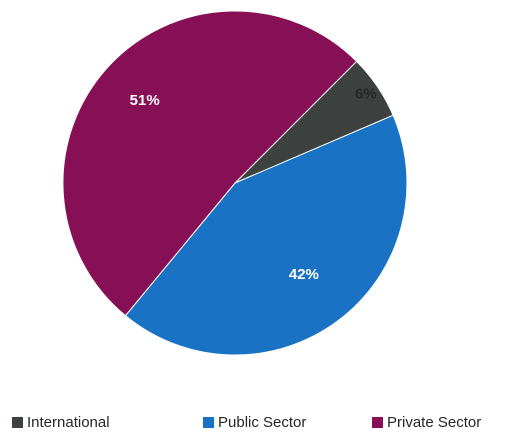  I want to click on legend-label-public-sector: Public Sector, so click(262, 422).